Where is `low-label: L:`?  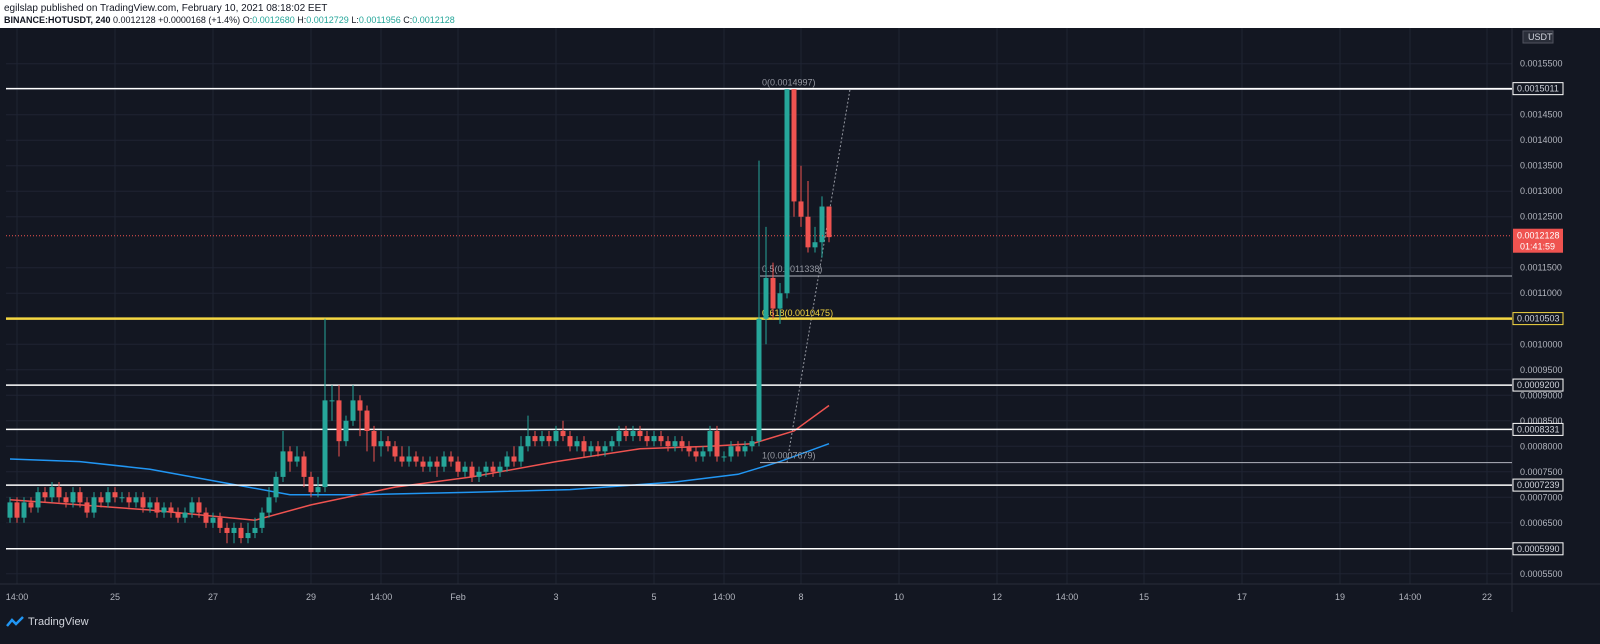 low-label: L: is located at coordinates (355, 20).